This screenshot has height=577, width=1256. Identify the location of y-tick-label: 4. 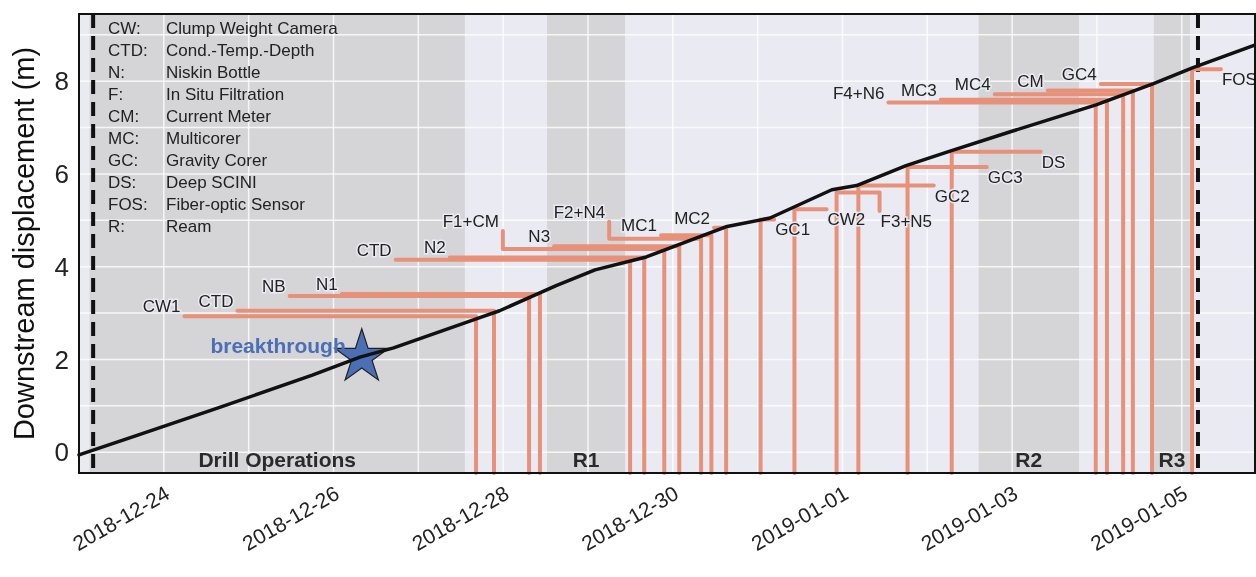
(61, 266).